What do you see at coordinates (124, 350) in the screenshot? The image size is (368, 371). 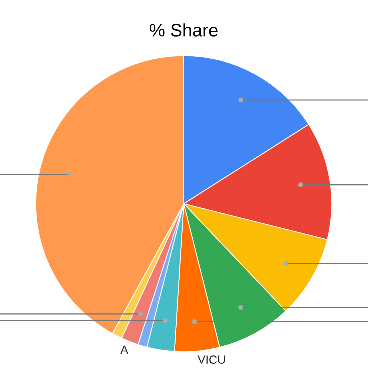 I see `slice-label: A` at bounding box center [124, 350].